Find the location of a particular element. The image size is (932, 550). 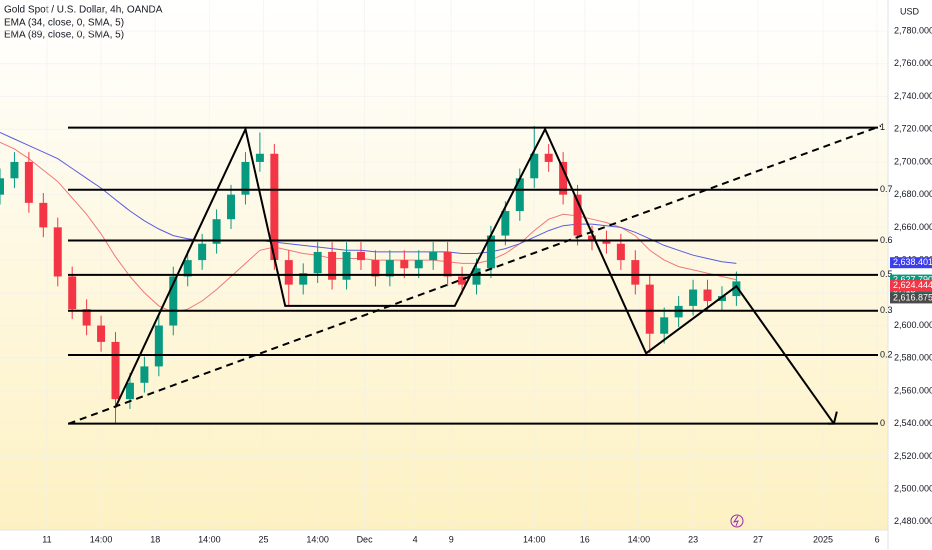

x-tick-label: 16 is located at coordinates (585, 539).